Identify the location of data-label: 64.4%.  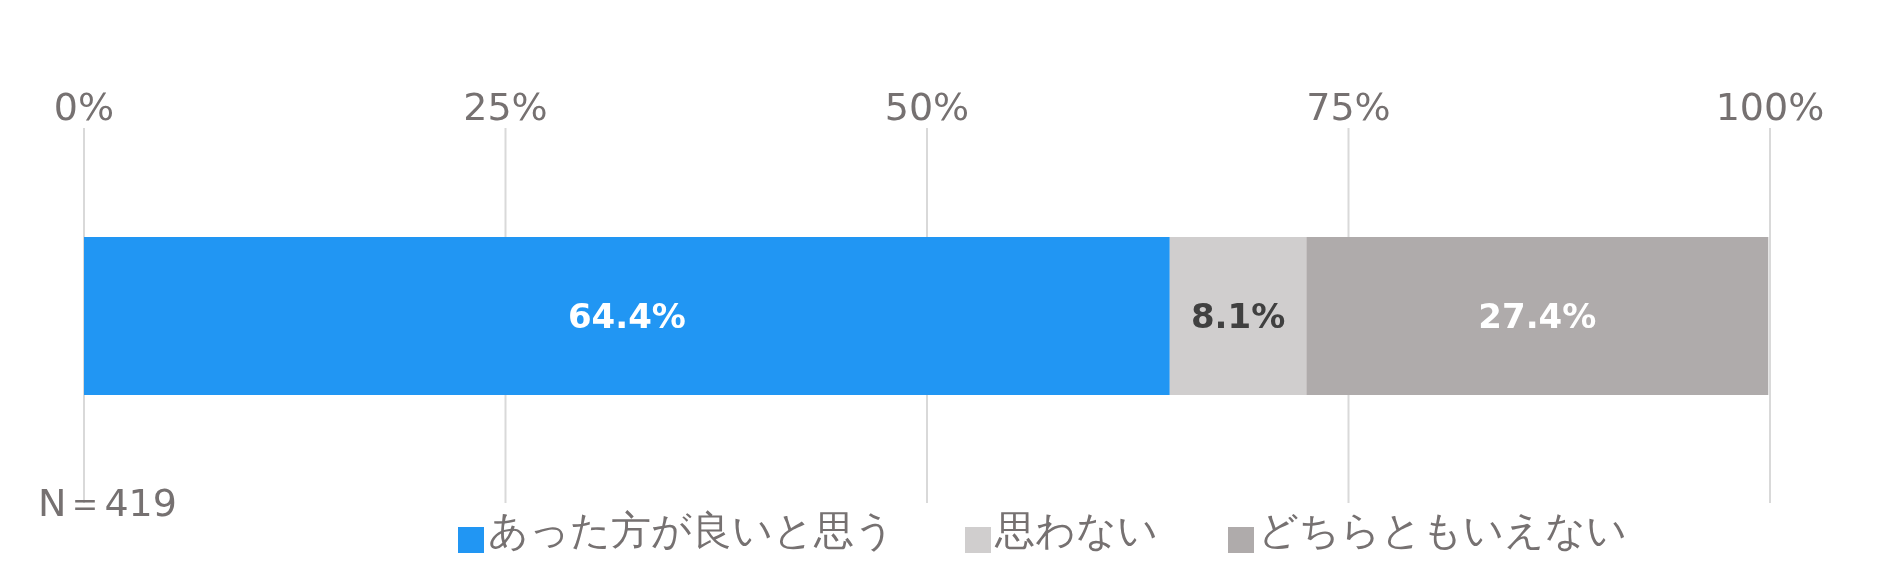
(626, 316).